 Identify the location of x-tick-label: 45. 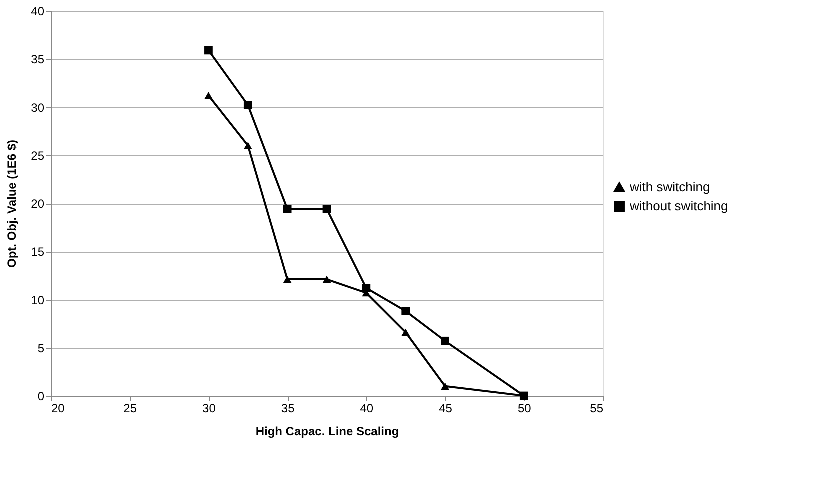
(446, 409).